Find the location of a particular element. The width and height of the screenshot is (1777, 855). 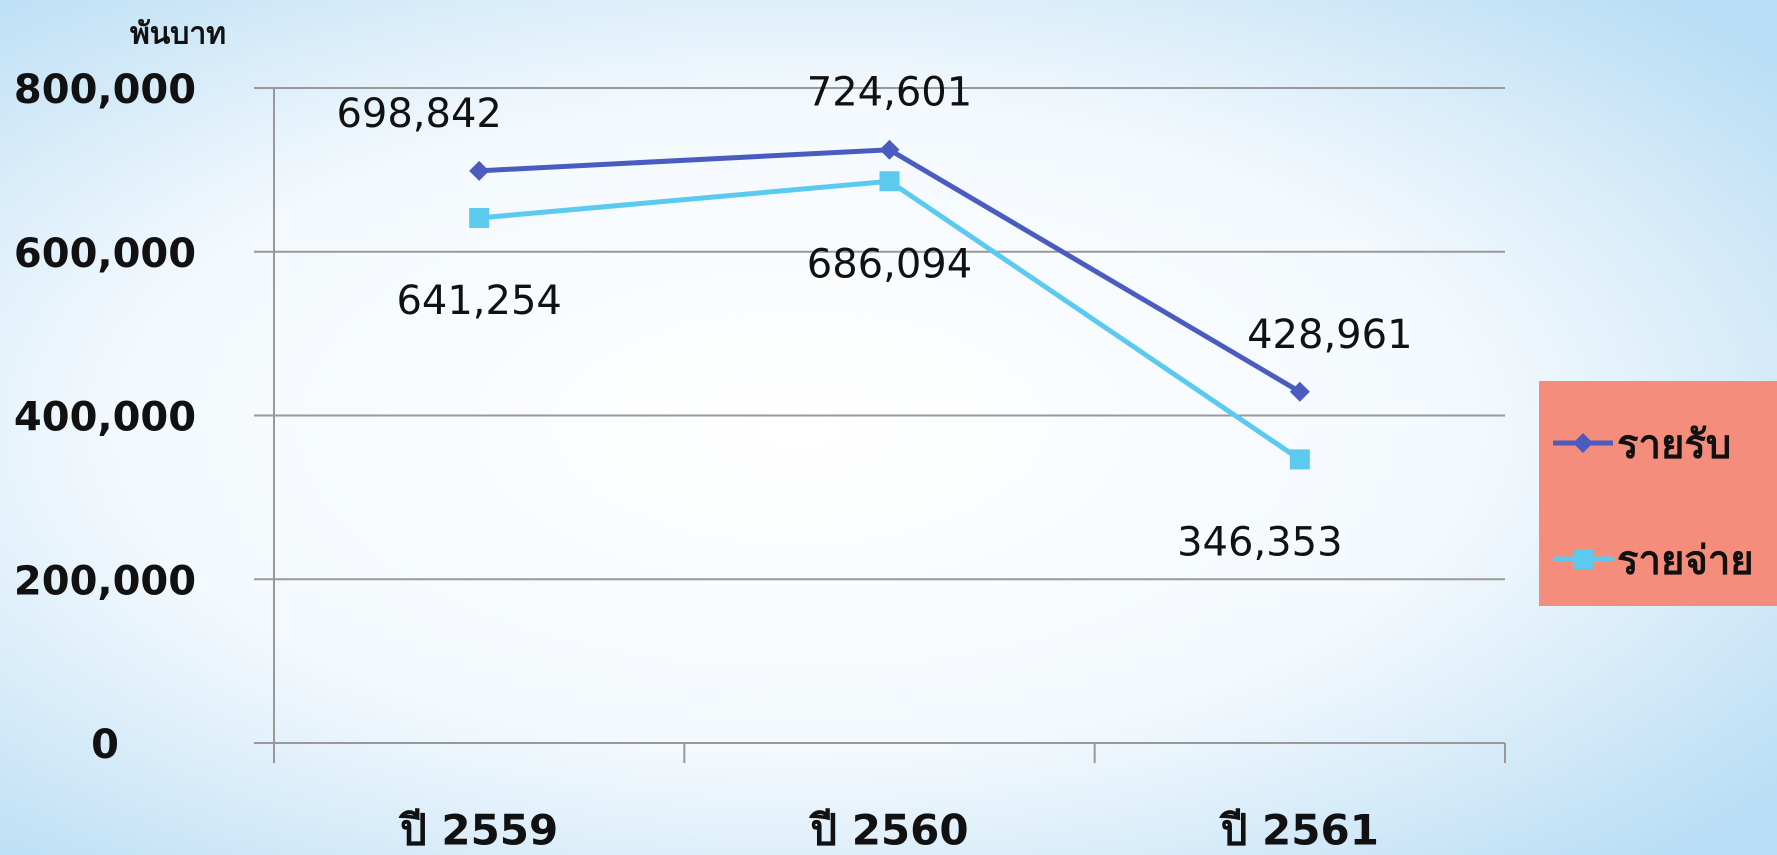

data-label: 686,094 is located at coordinates (889, 264).